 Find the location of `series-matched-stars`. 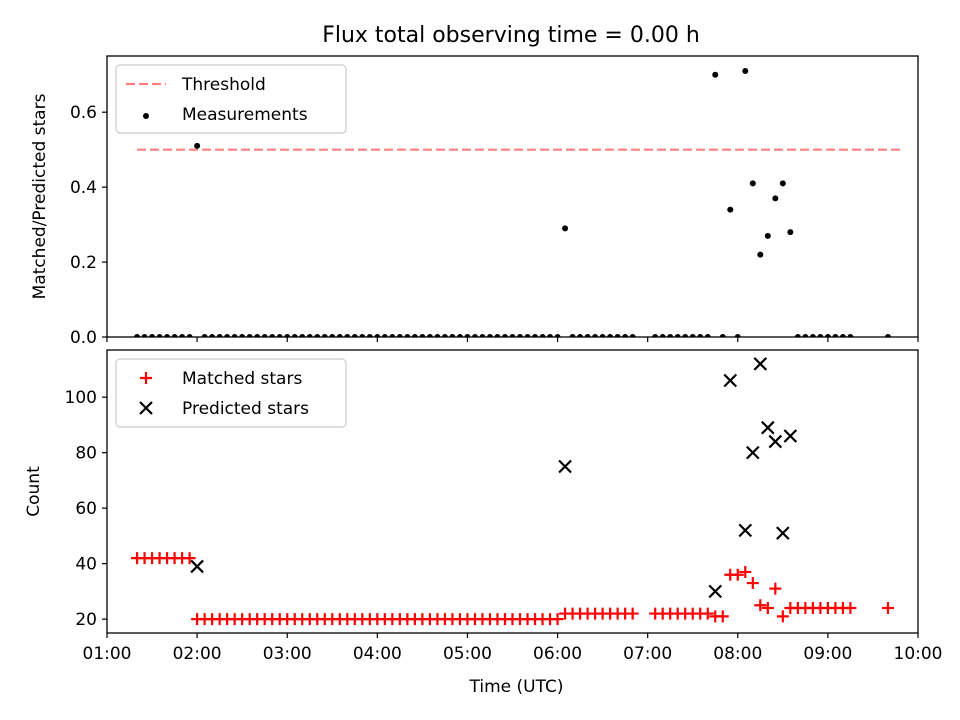

series-matched-stars is located at coordinates (512, 589).